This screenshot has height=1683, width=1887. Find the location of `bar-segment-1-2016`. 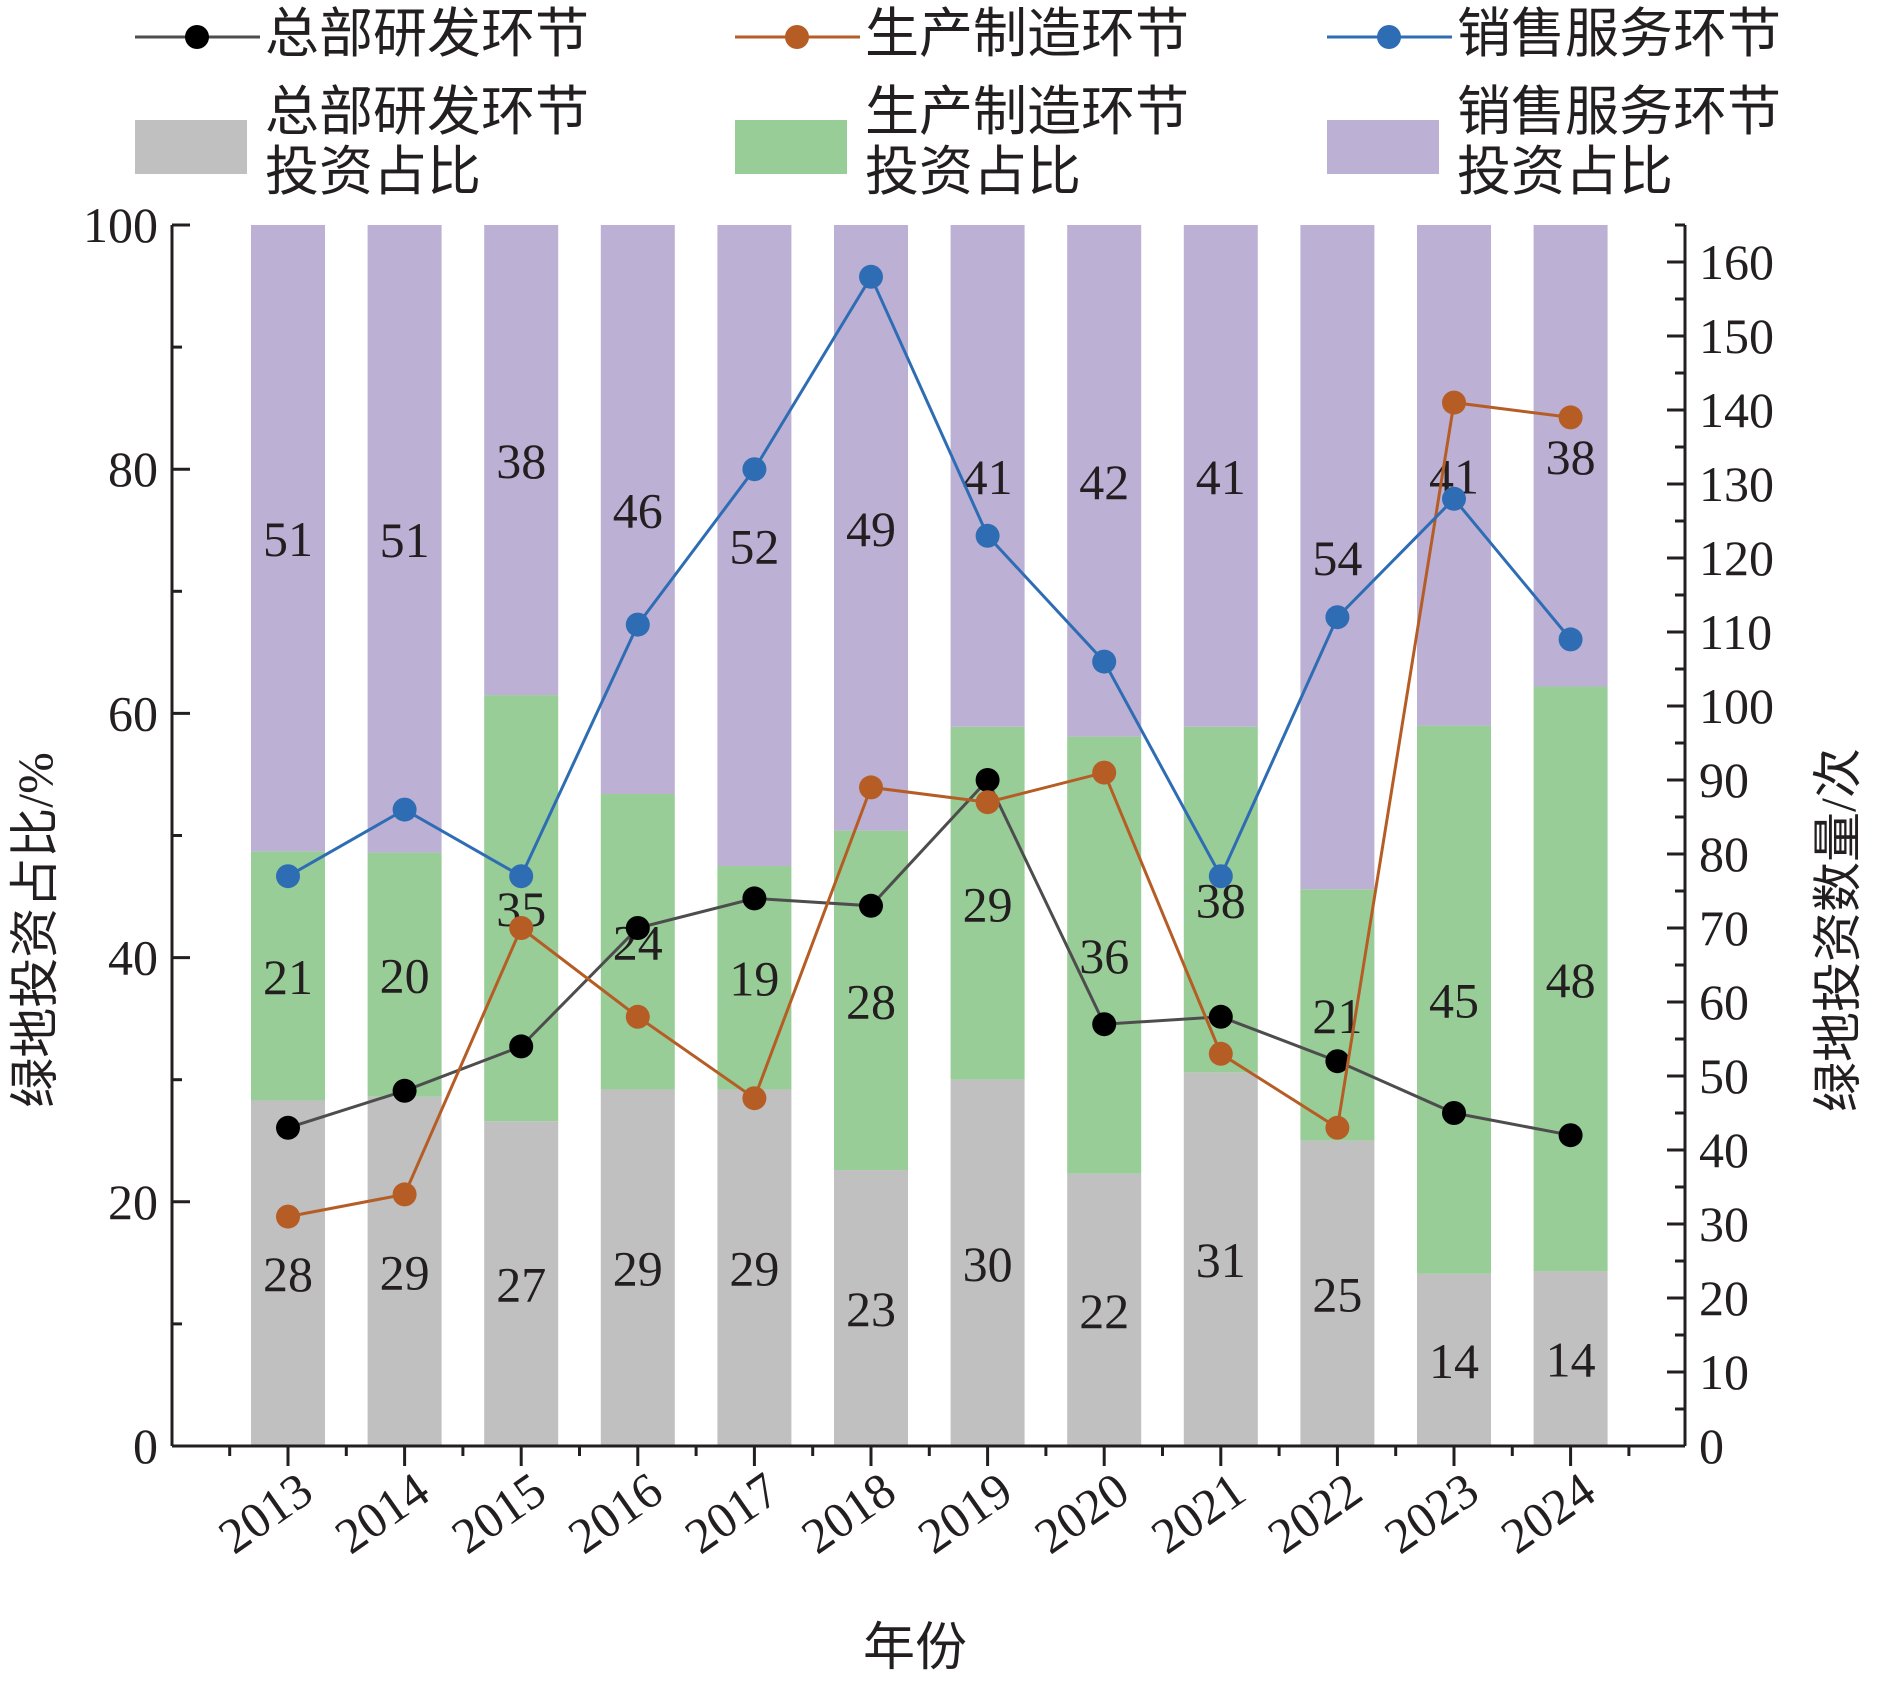

bar-segment-1-2016 is located at coordinates (637, 1267).